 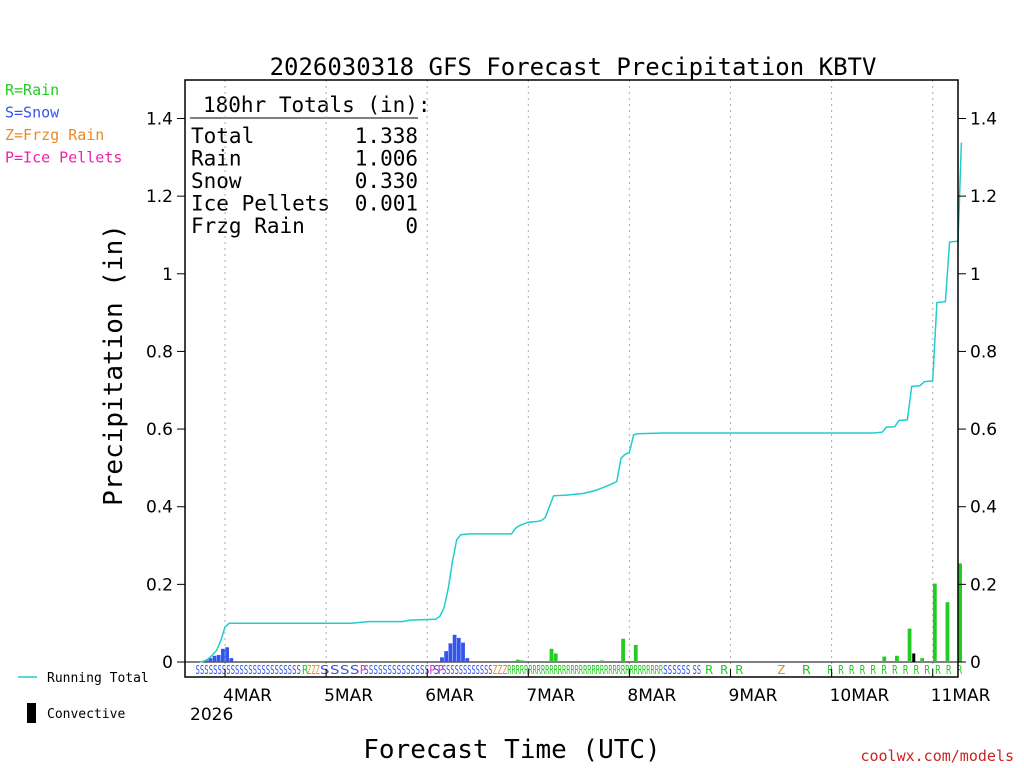 I want to click on totals-value-1: 1.006, so click(x=386, y=159).